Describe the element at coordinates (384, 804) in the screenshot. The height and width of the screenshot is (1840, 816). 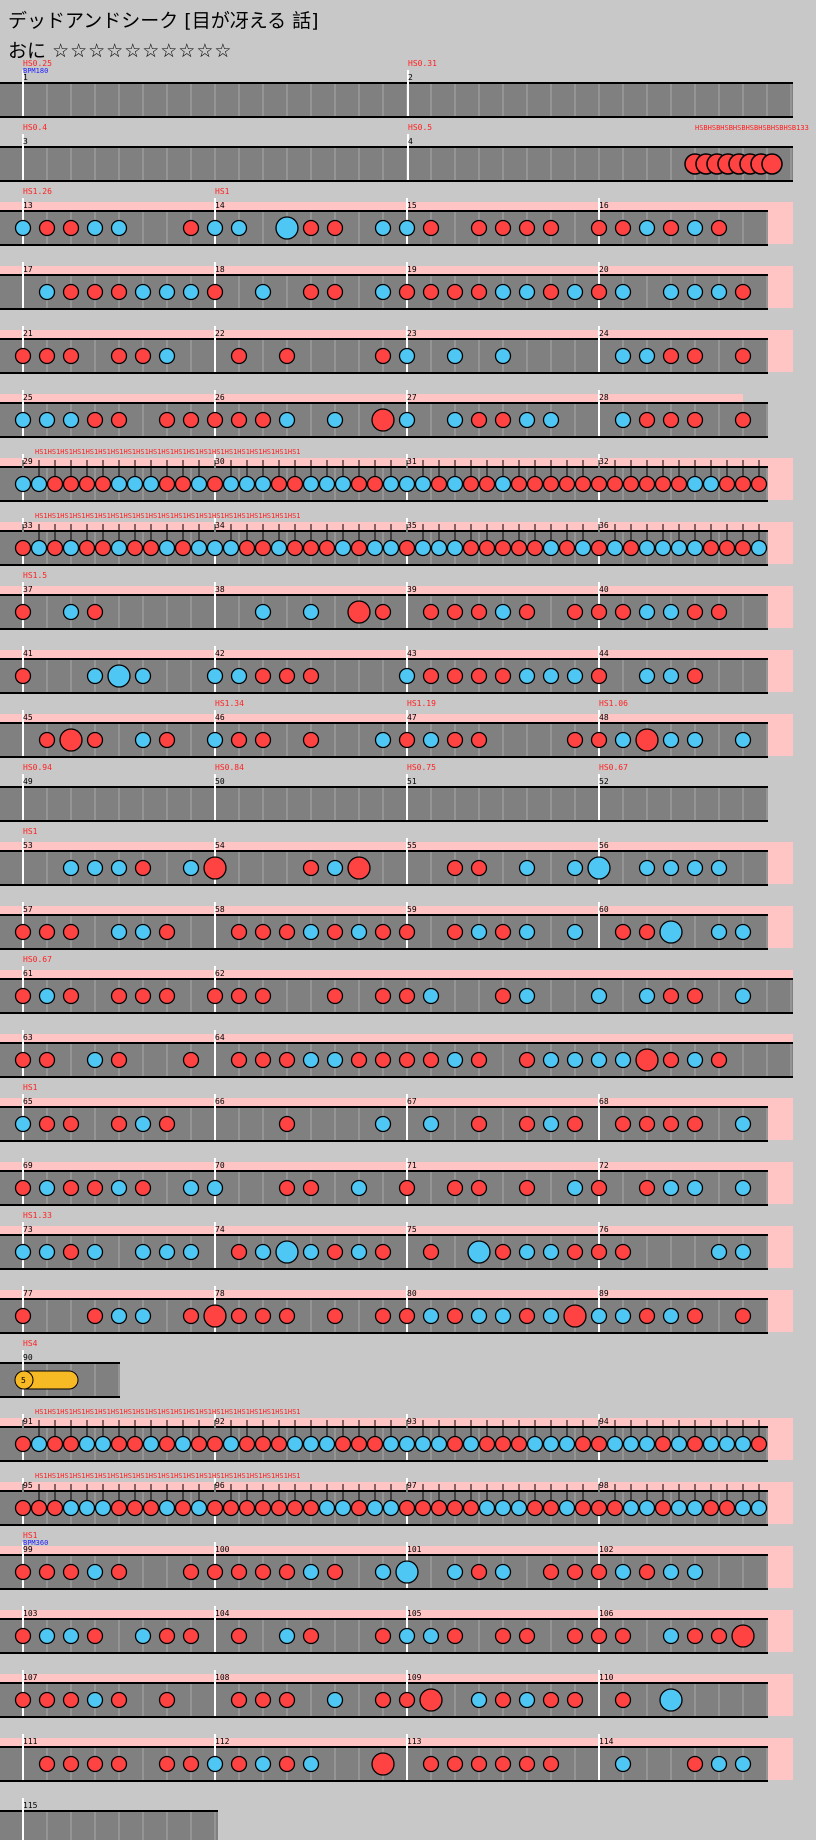
I see `lane` at that location.